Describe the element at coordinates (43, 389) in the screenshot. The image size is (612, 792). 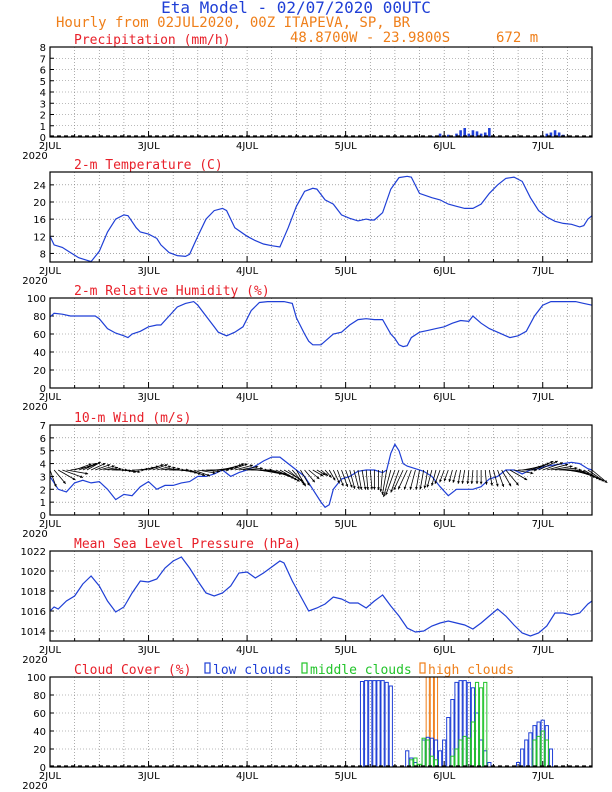
I see `y-tick-label: 0` at that location.